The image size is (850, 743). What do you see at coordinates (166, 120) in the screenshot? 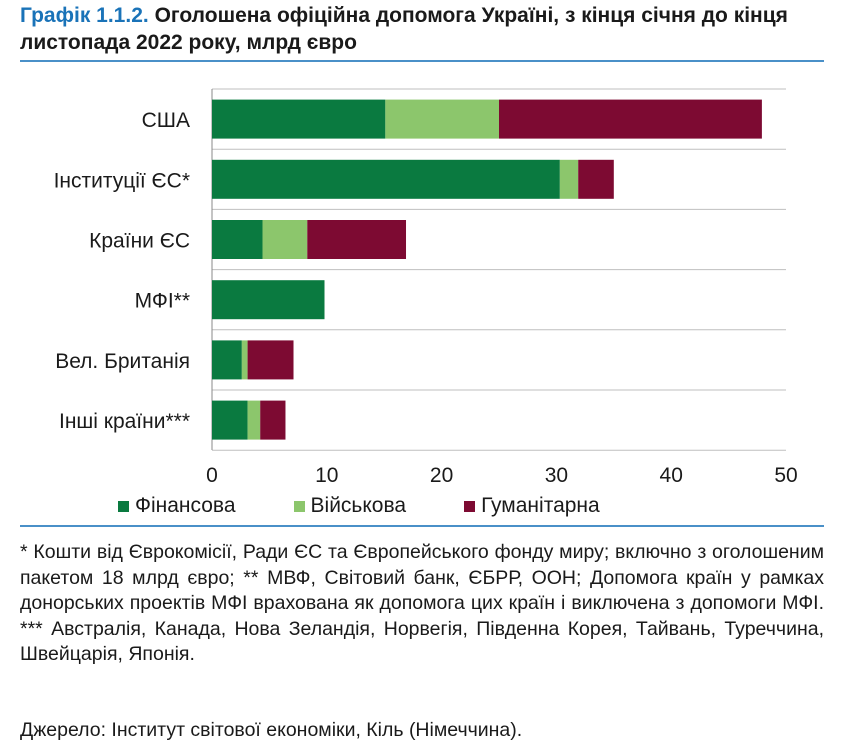
I see `category-label: США` at bounding box center [166, 120].